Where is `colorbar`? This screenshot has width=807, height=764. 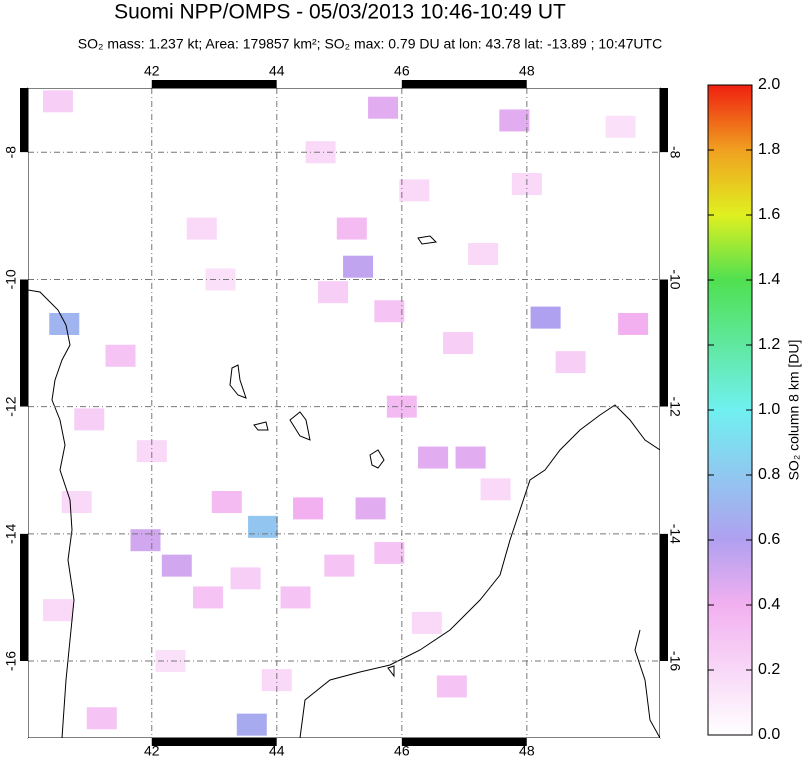
colorbar is located at coordinates (730, 410).